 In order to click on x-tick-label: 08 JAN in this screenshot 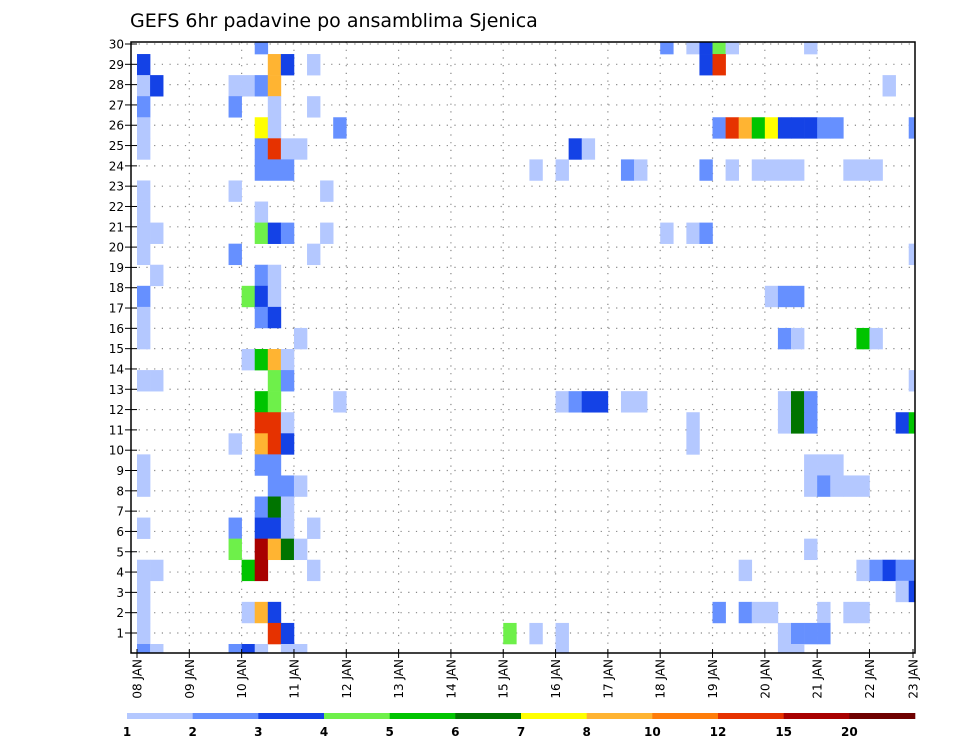, I will do `click(138, 679)`.